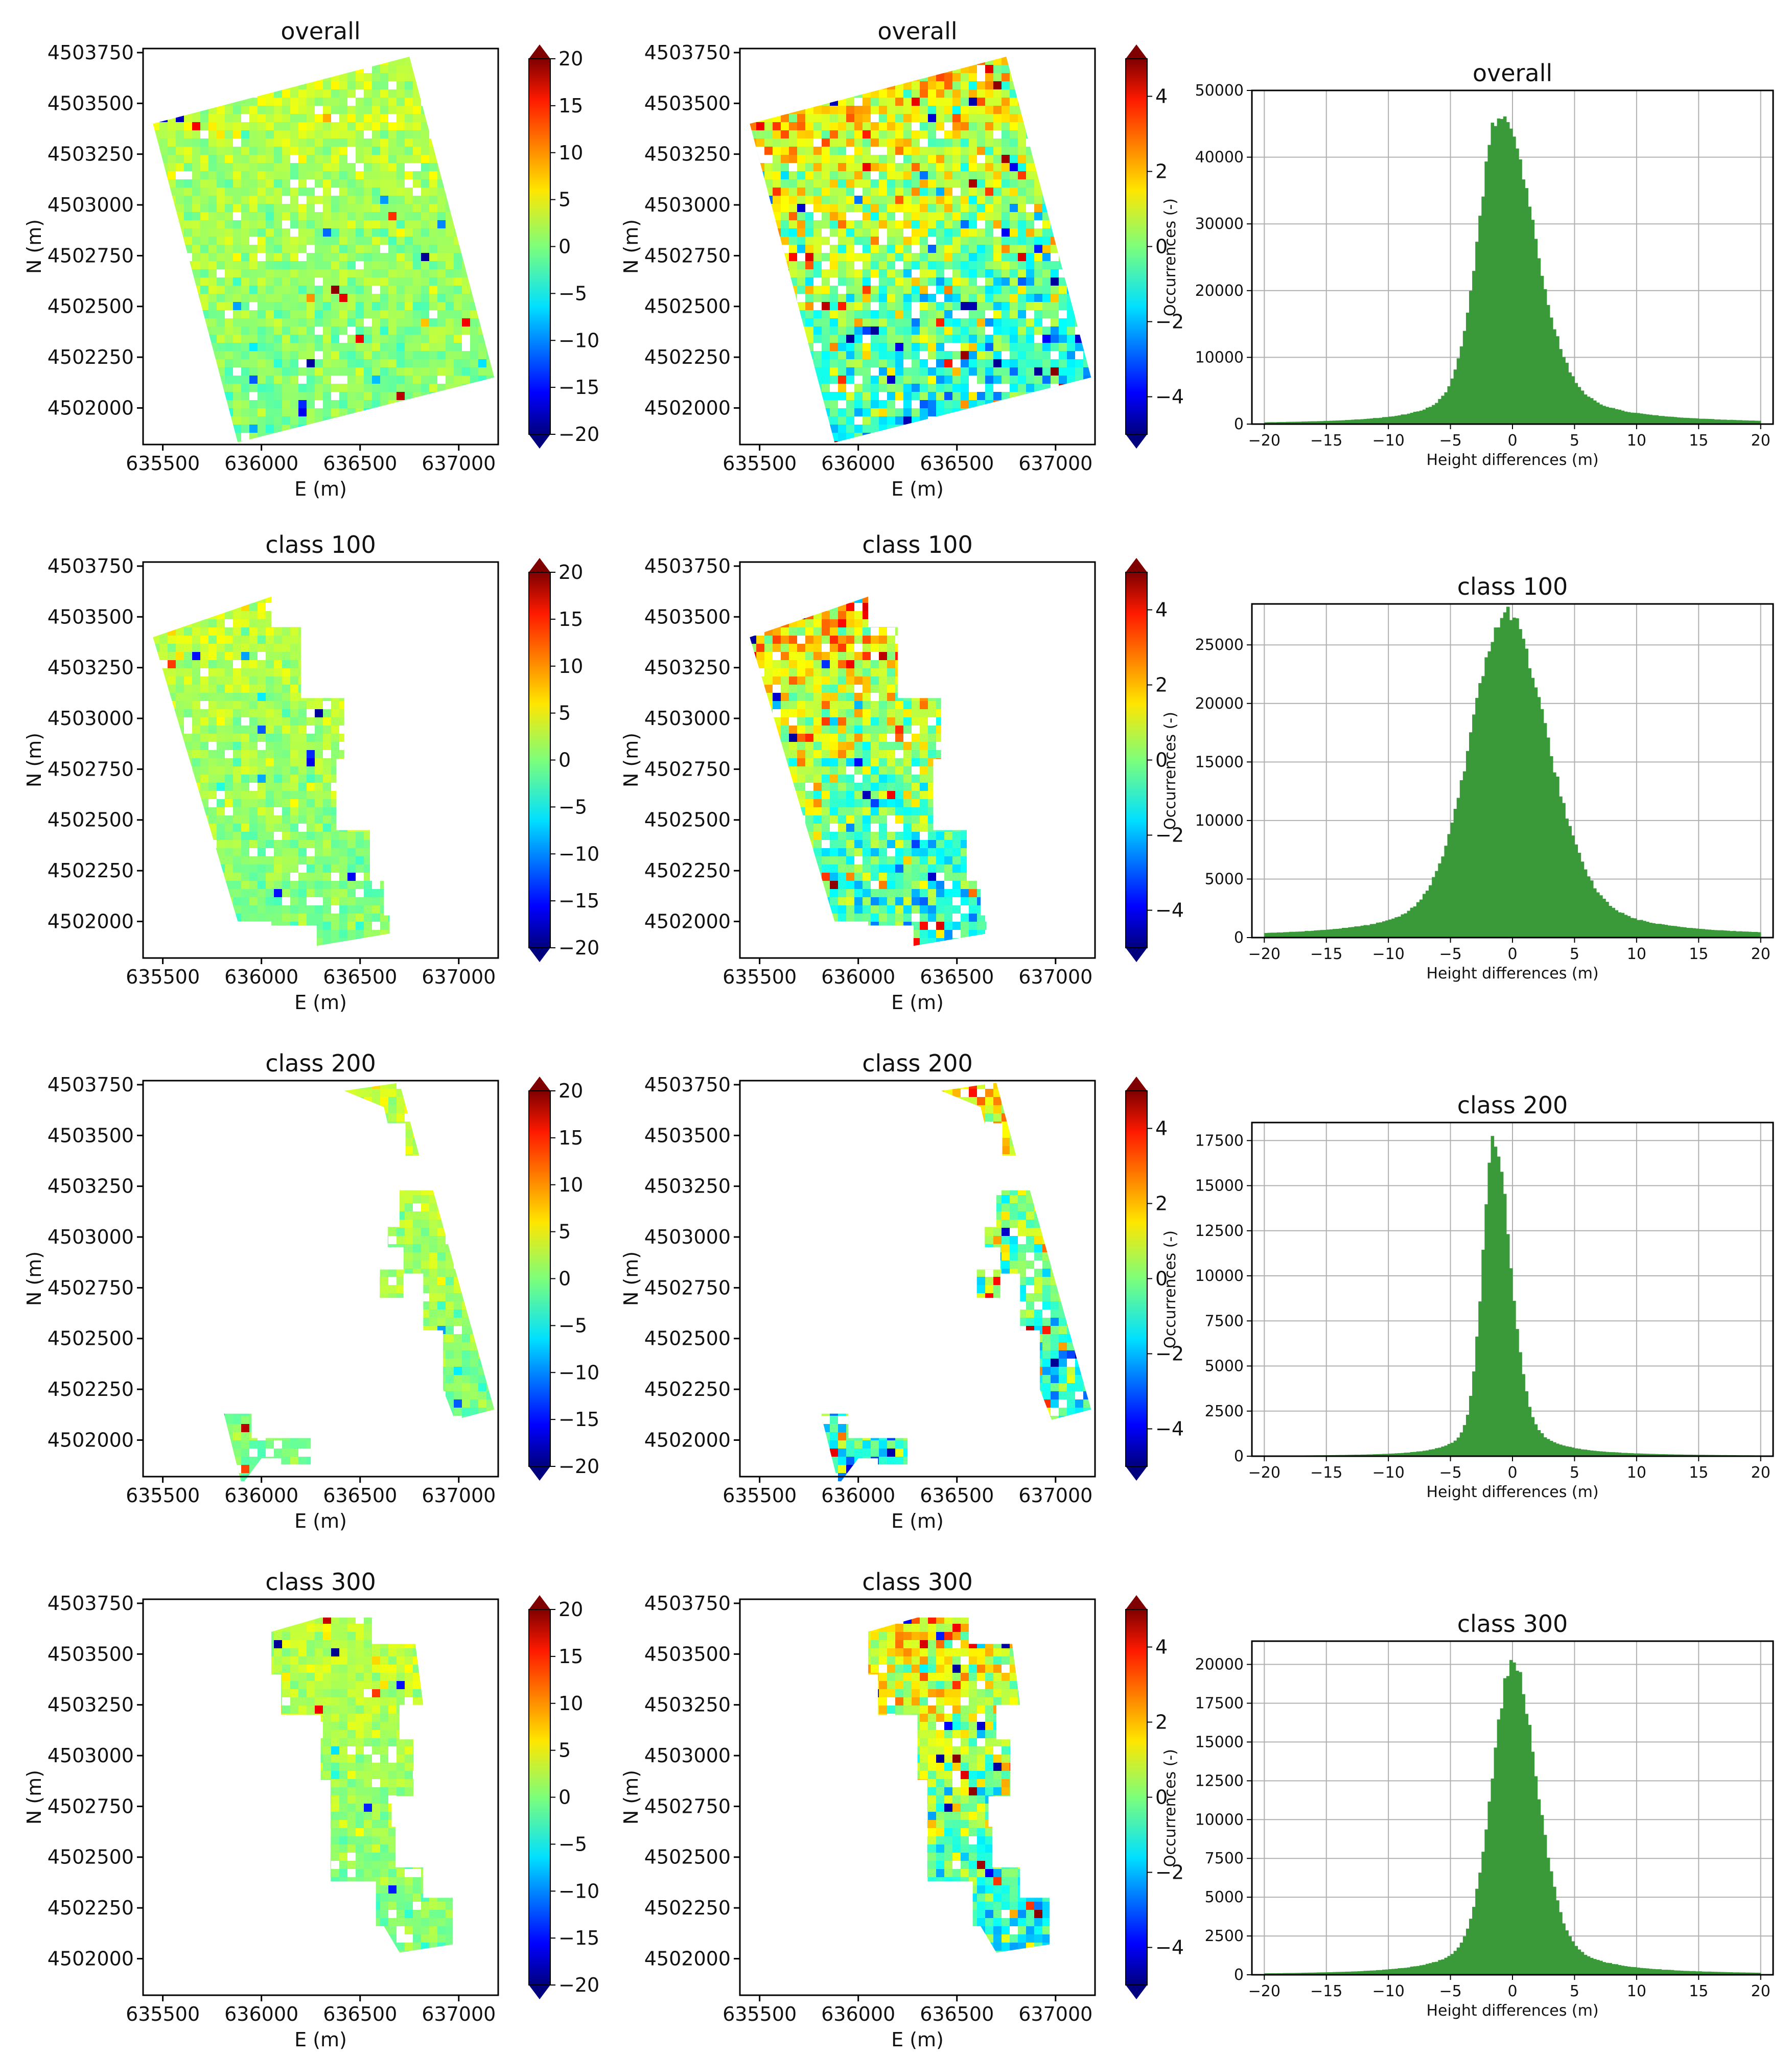  Describe the element at coordinates (917, 1063) in the screenshot. I see `map-title: class 200` at that location.